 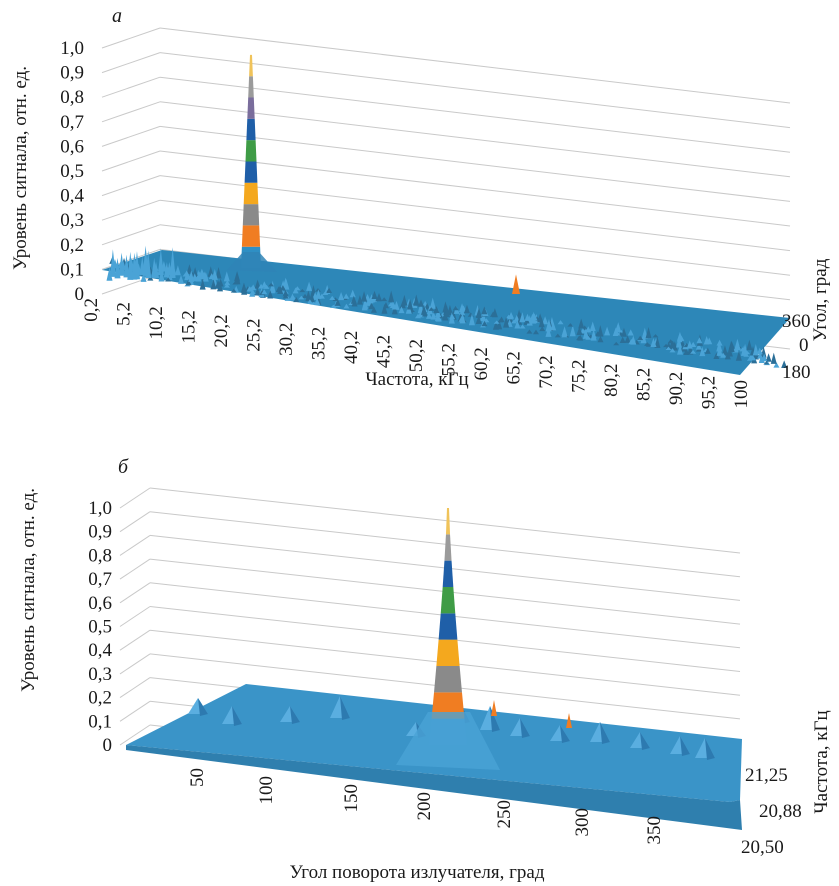 I want to click on y-tick-label: 0,9, so click(x=100, y=532).